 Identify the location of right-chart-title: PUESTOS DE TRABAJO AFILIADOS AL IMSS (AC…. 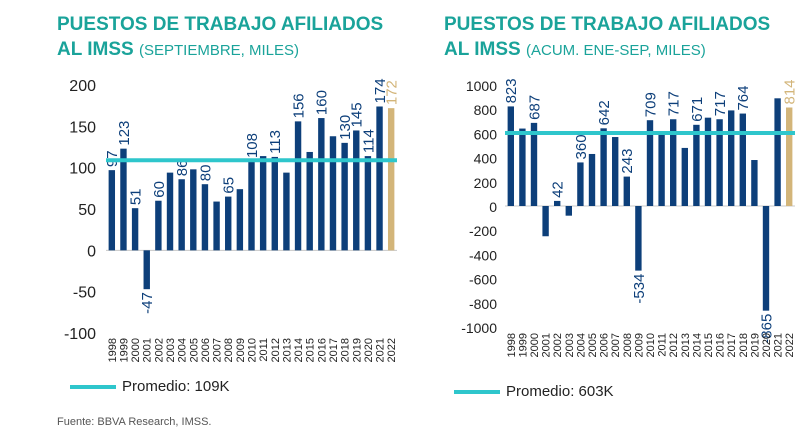
(607, 37).